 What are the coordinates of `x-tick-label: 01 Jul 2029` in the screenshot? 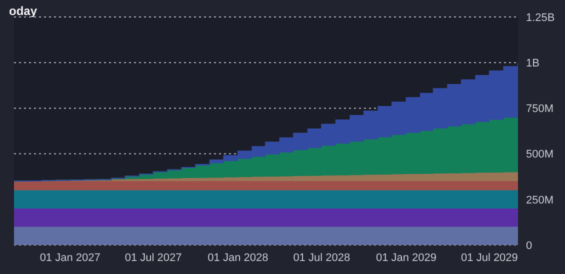 It's located at (489, 258).